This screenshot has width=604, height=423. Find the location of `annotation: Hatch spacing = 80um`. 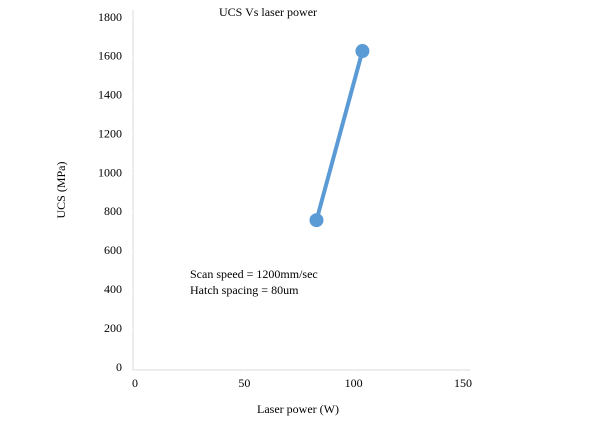

annotation: Hatch spacing = 80um is located at coordinates (244, 290).